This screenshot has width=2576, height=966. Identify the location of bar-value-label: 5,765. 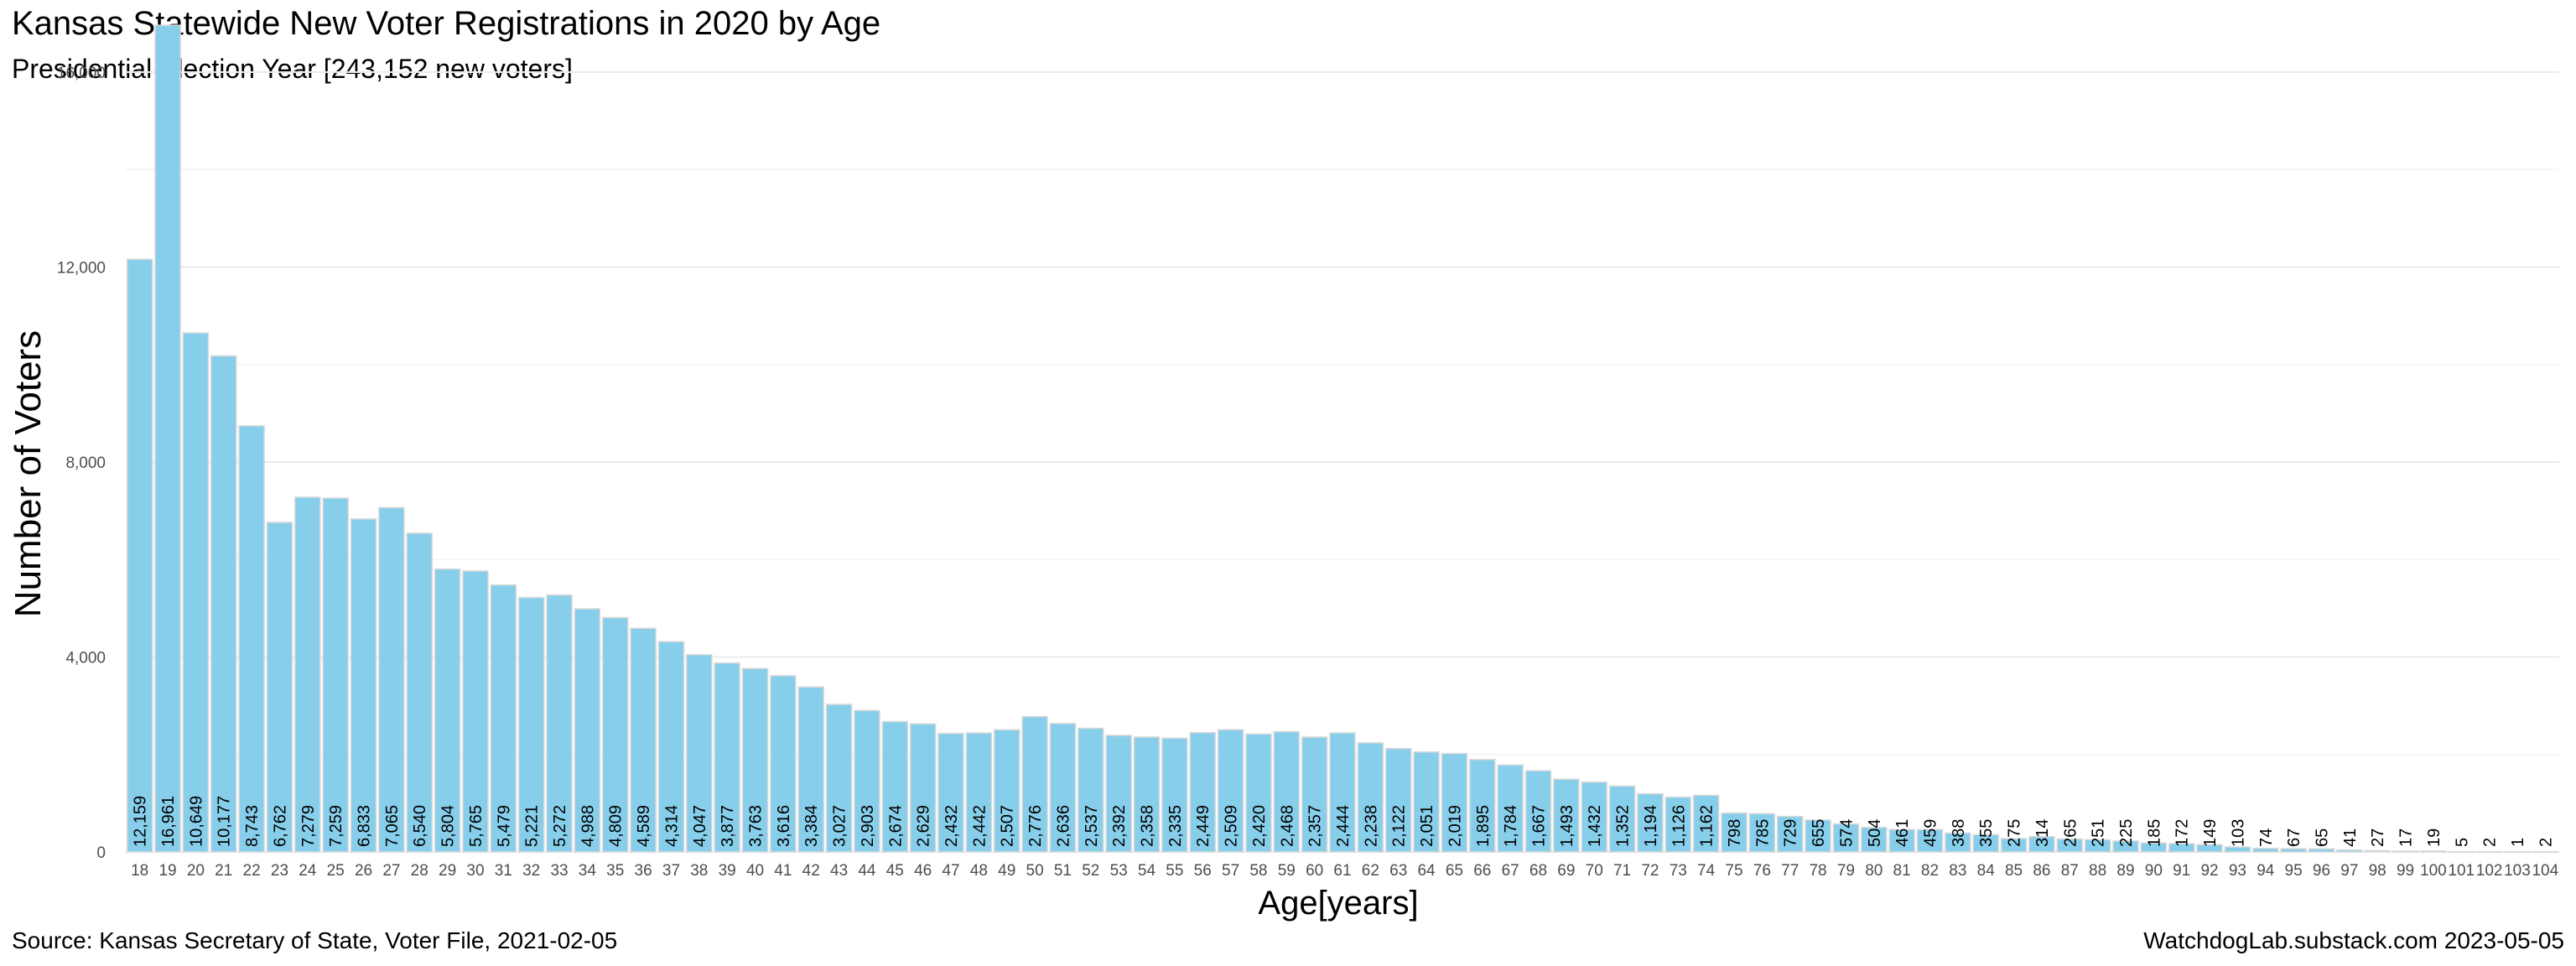
(477, 826).